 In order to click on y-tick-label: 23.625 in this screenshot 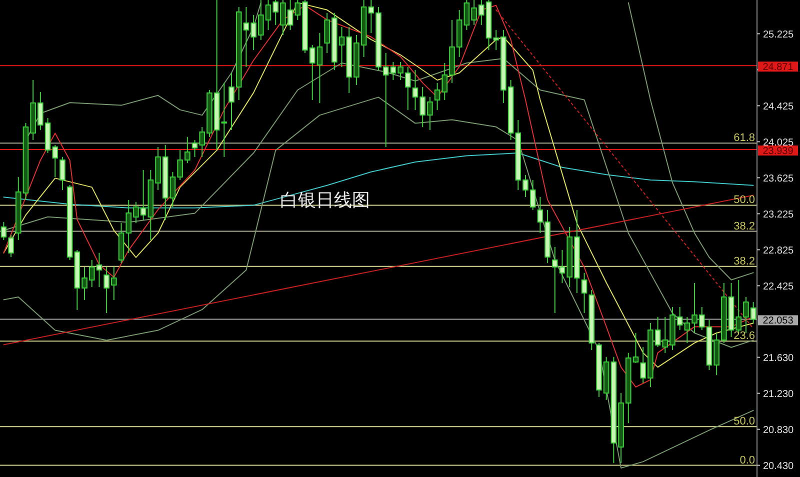, I will do `click(778, 178)`.